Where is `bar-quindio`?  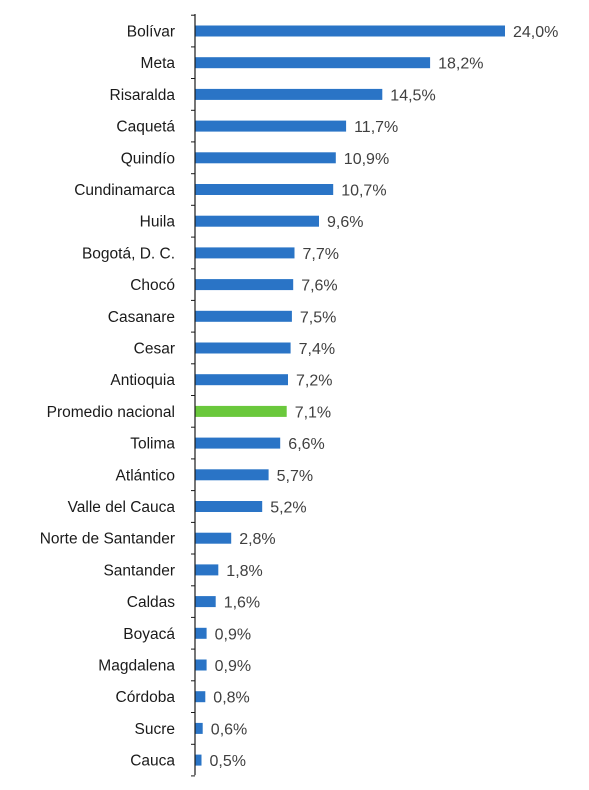 bar-quindio is located at coordinates (265, 158).